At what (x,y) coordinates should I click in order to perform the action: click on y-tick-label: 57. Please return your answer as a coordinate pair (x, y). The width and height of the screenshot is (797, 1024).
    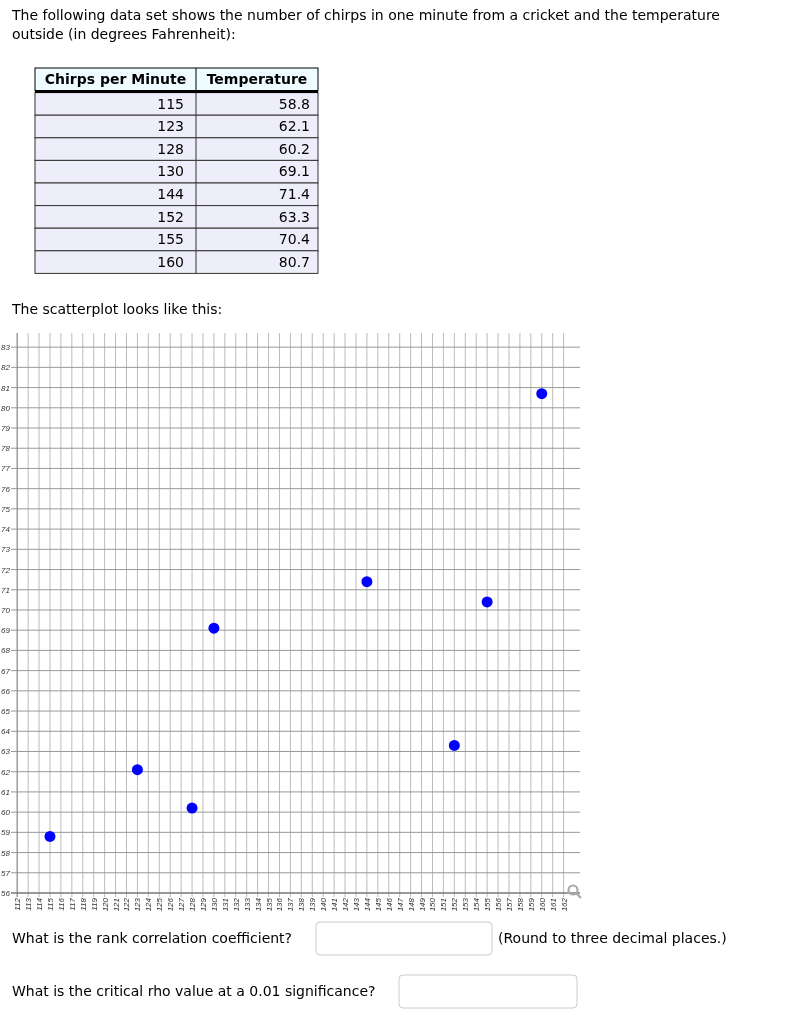
    Looking at the image, I should click on (6, 873).